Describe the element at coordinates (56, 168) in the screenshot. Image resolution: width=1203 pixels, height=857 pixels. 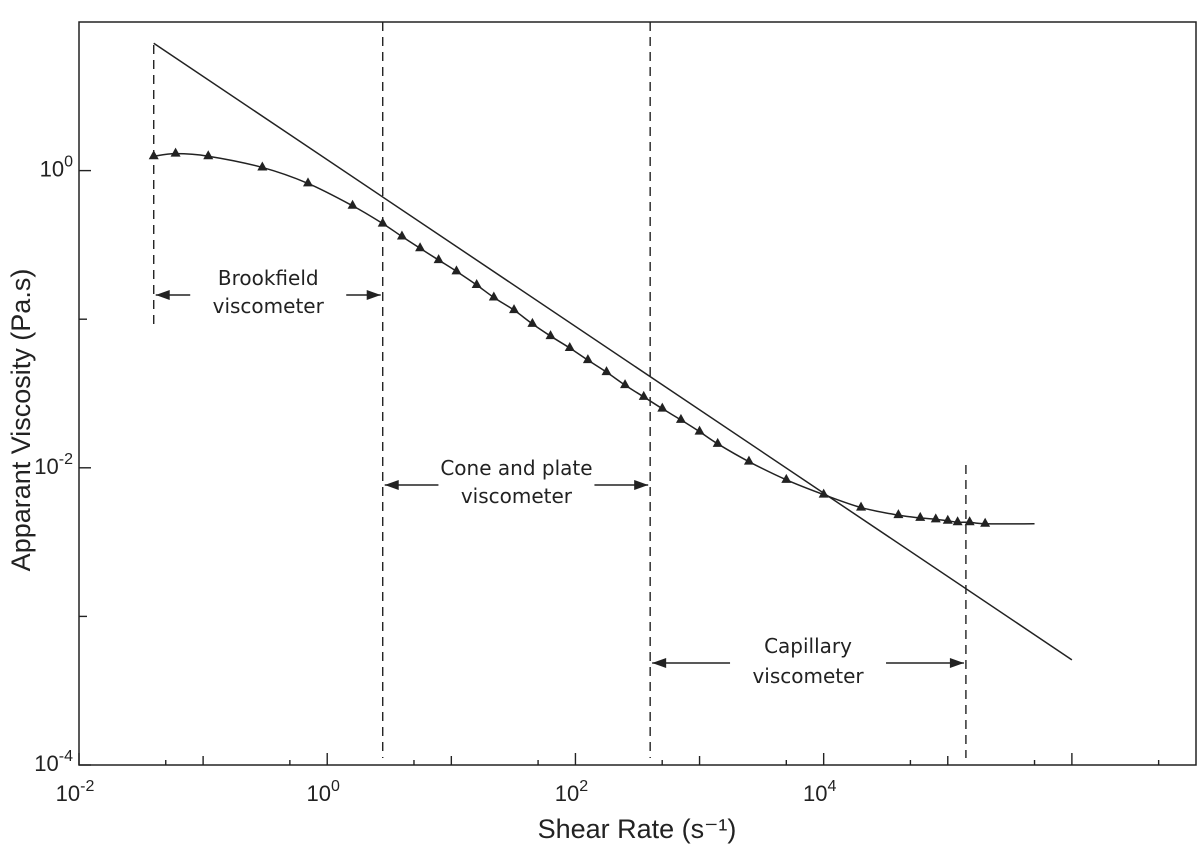
I see `y-tick-label: 10⁰` at that location.